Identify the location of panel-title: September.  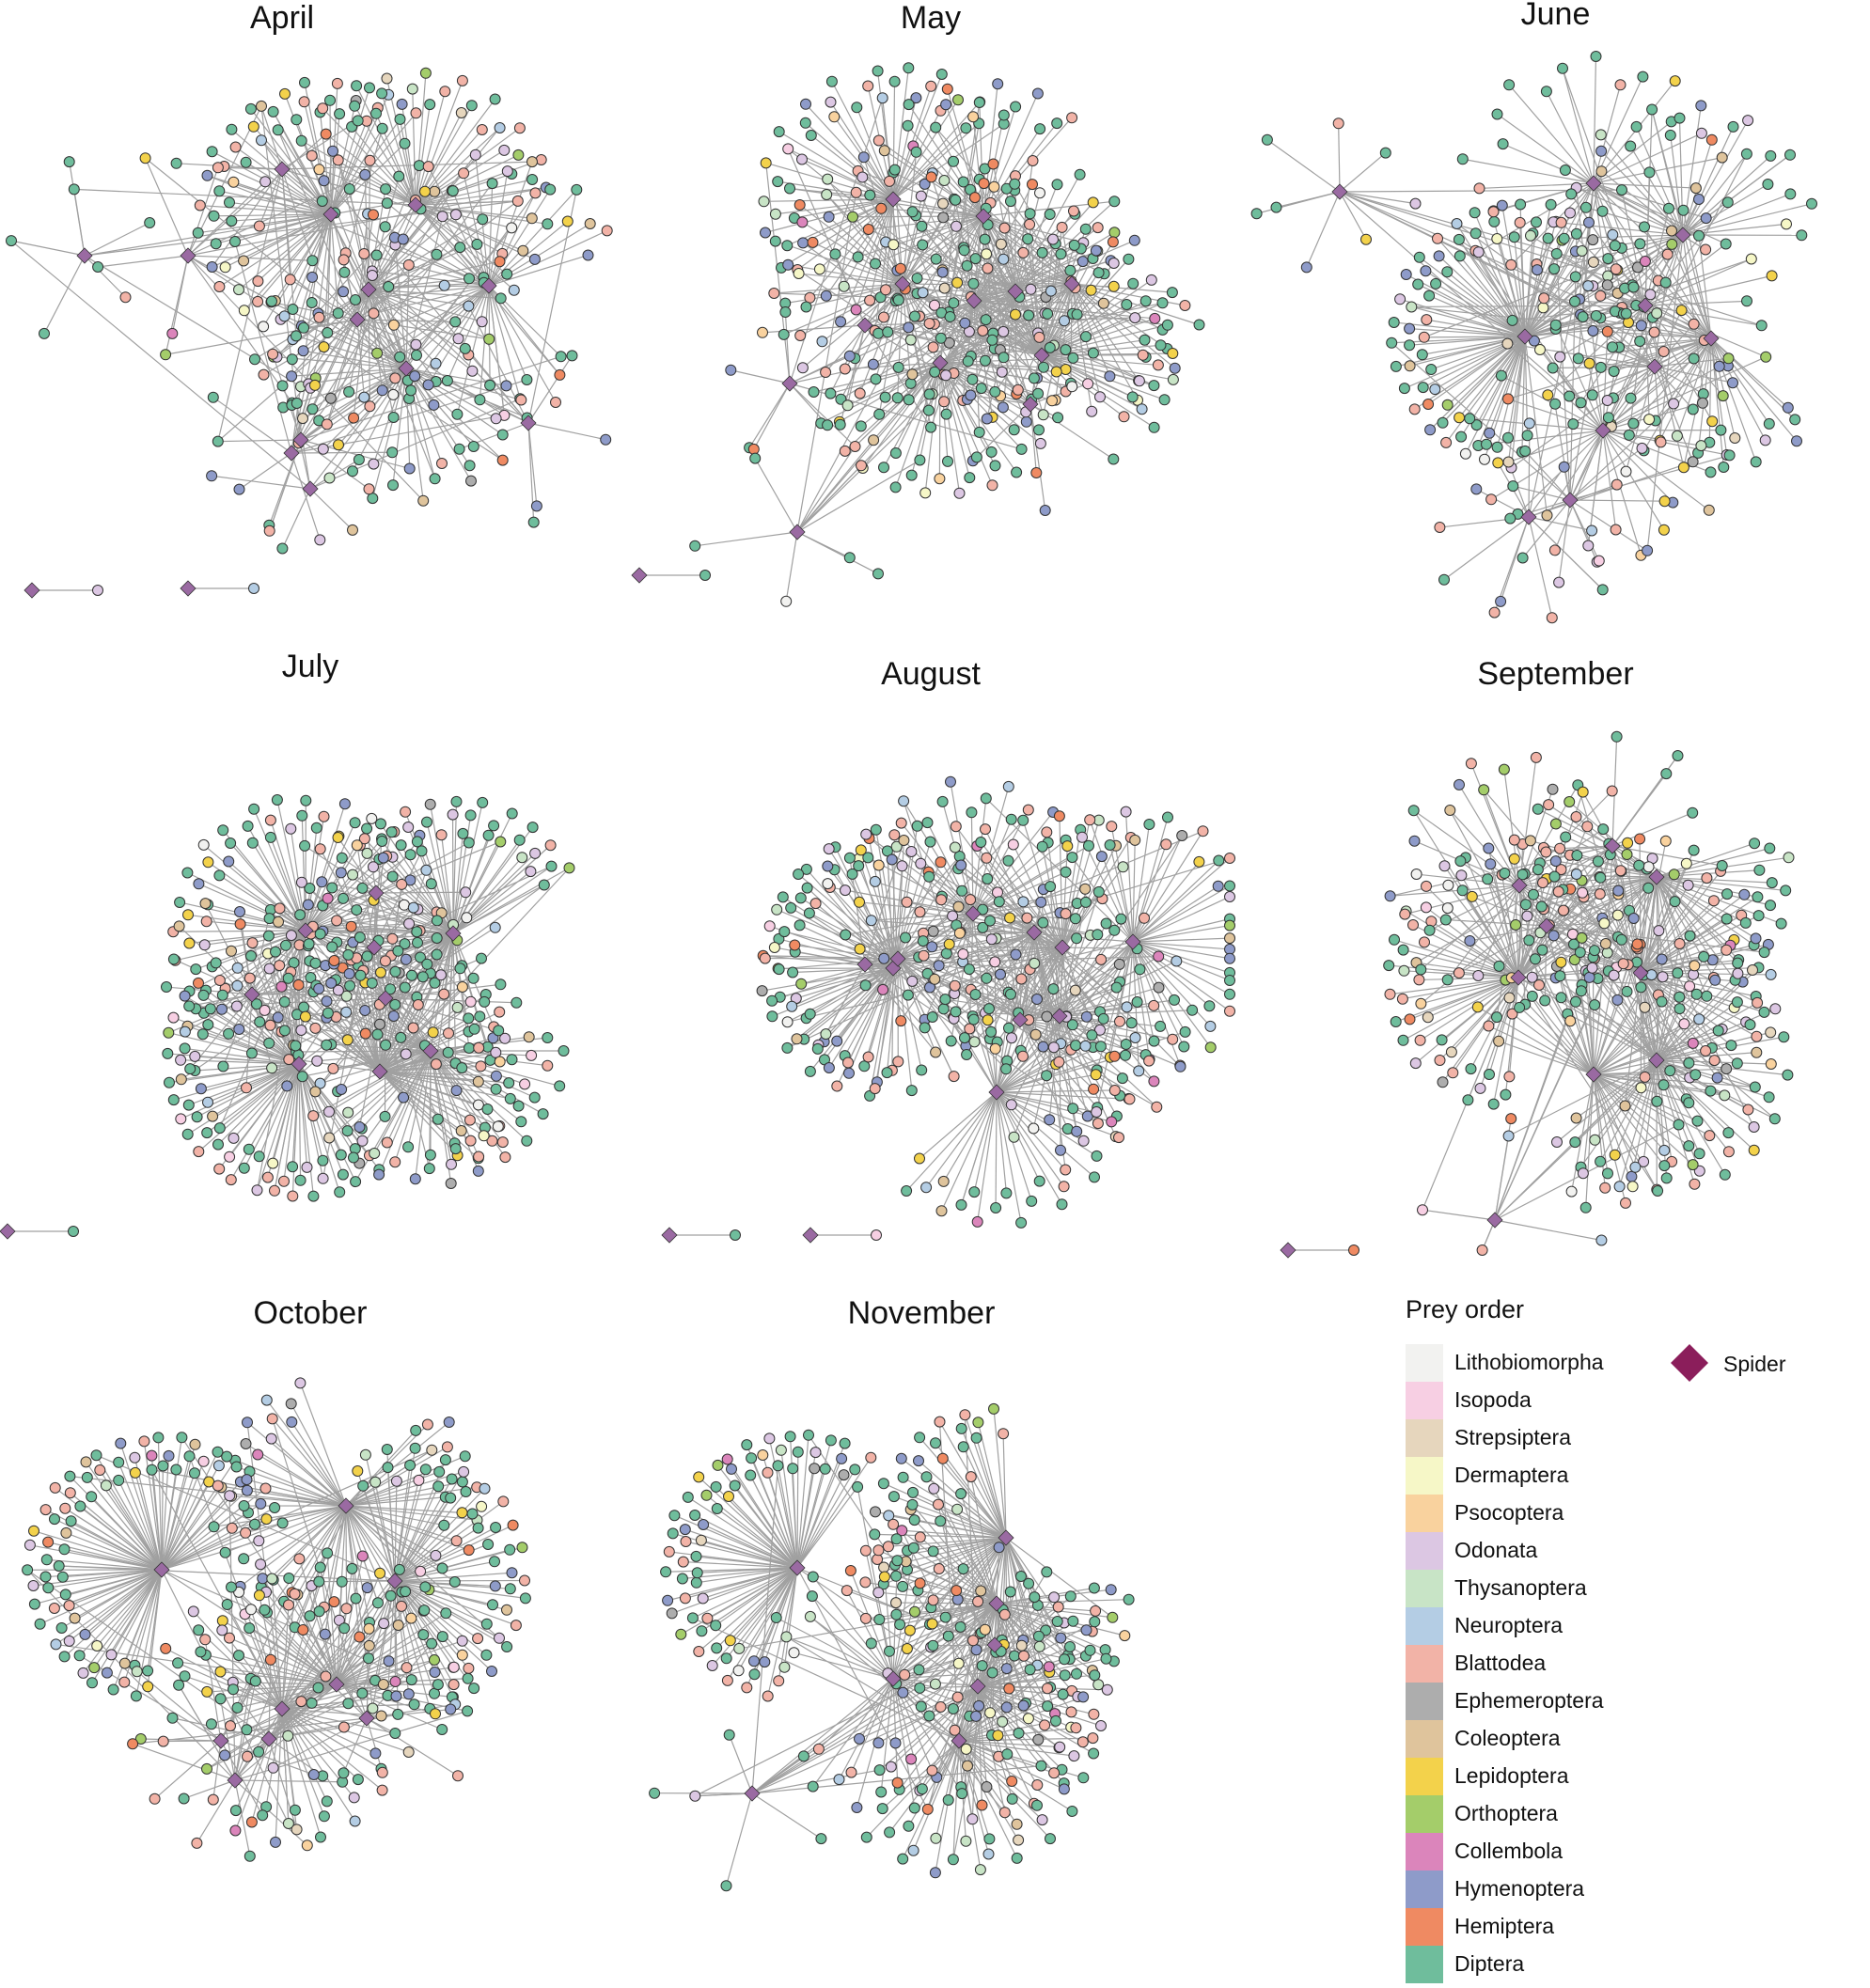
(1555, 674).